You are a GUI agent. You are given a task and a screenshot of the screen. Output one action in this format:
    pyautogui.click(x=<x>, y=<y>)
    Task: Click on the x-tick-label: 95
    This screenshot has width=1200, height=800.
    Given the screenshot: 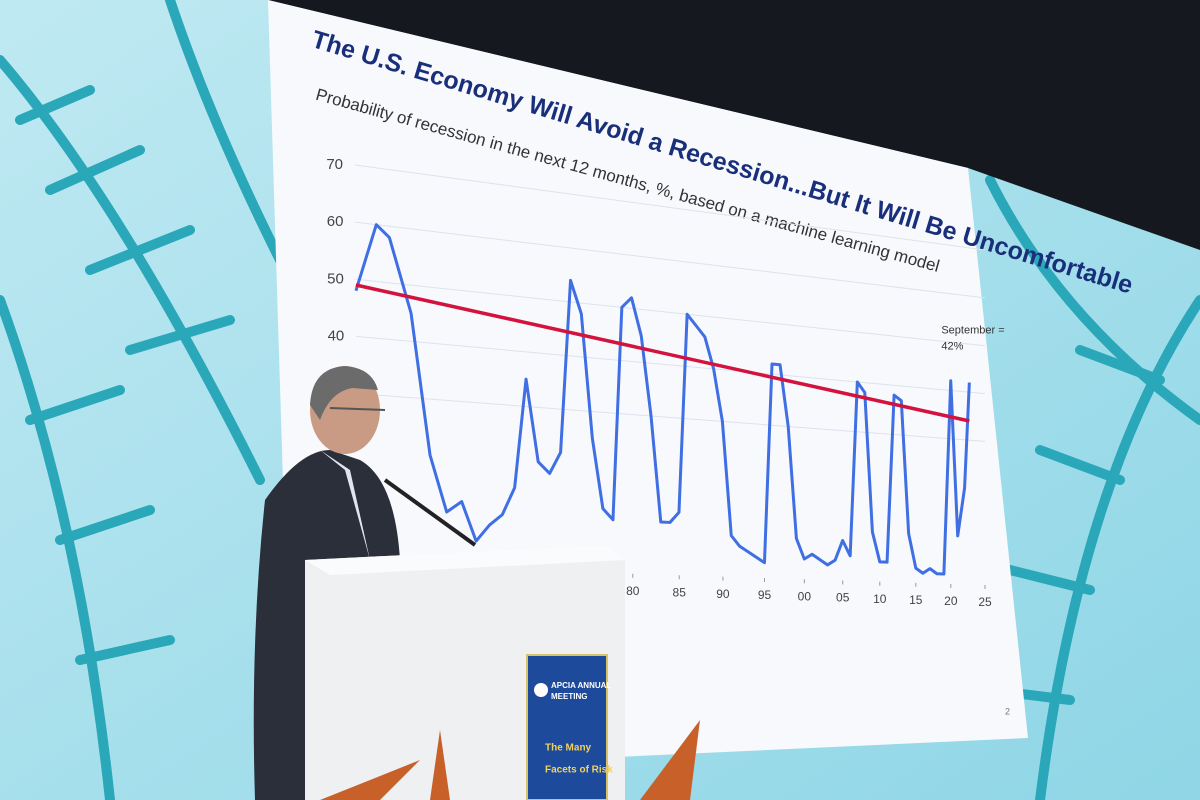 What is the action you would take?
    pyautogui.click(x=765, y=595)
    